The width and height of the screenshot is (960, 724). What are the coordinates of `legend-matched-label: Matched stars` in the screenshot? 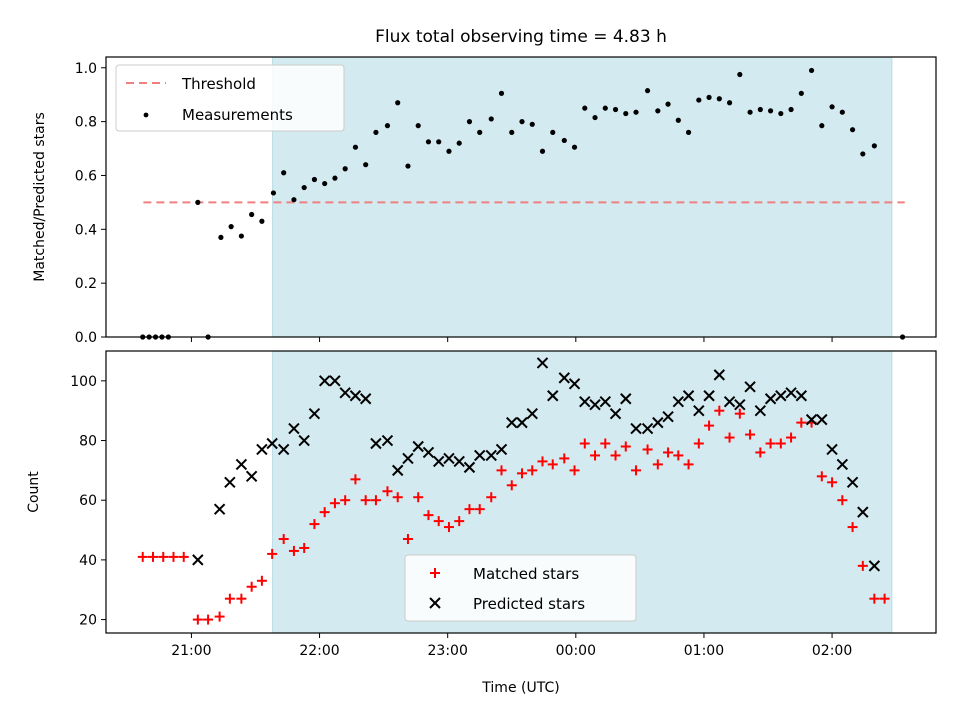 It's located at (526, 574).